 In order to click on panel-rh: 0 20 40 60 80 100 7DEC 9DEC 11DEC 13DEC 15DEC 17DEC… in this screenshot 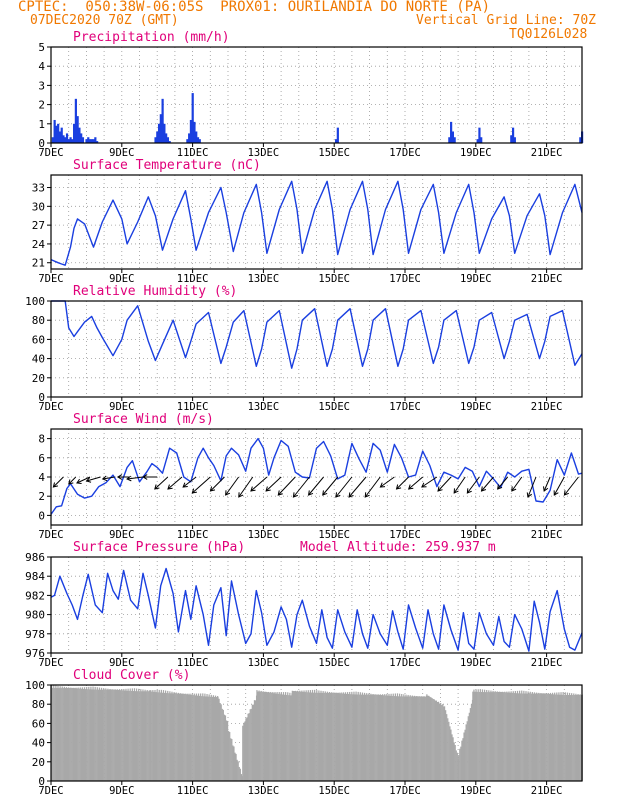, I will do `click(304, 348)`.